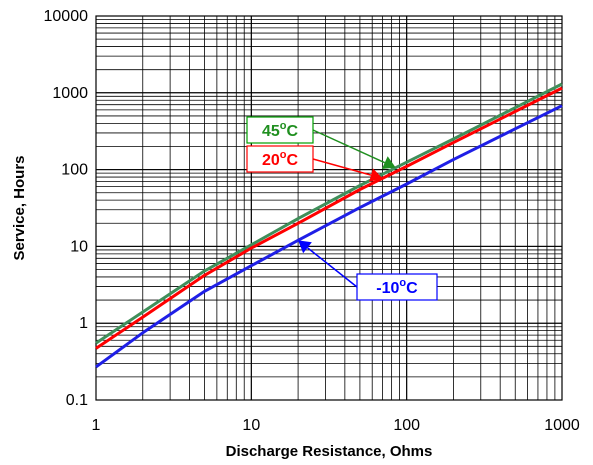 This screenshot has height=465, width=593. Describe the element at coordinates (19, 207) in the screenshot. I see `y-axis-title: Service, Hours` at that location.